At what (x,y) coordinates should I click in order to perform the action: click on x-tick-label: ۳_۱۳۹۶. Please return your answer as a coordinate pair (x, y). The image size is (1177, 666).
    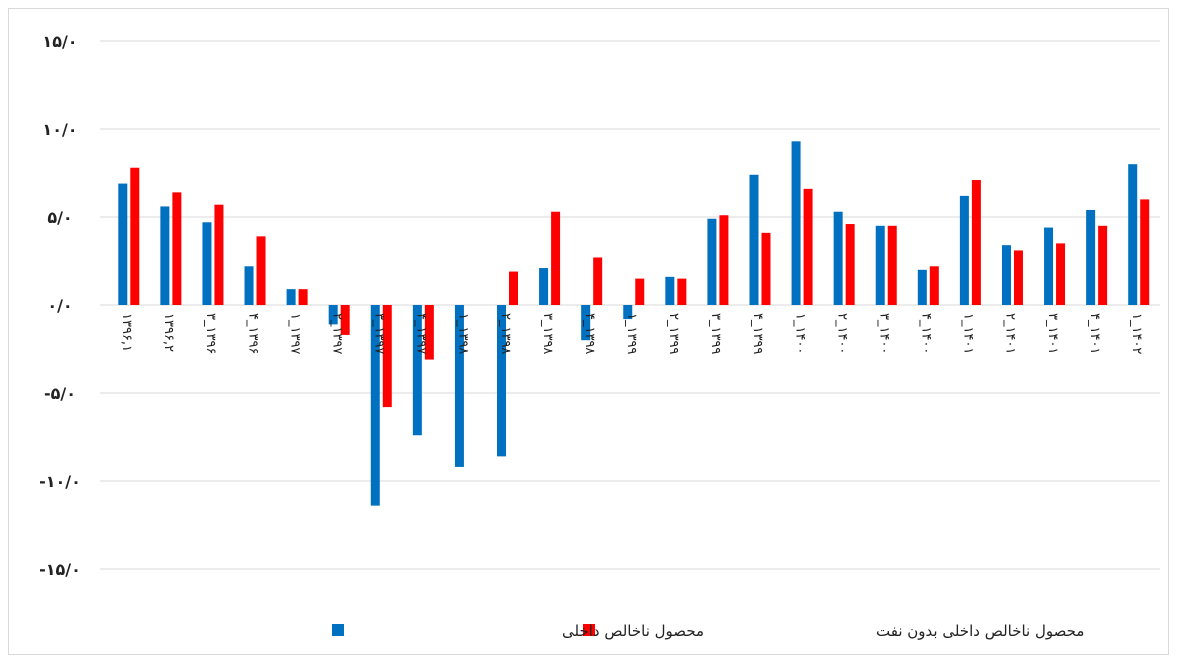
    Looking at the image, I should click on (210, 333).